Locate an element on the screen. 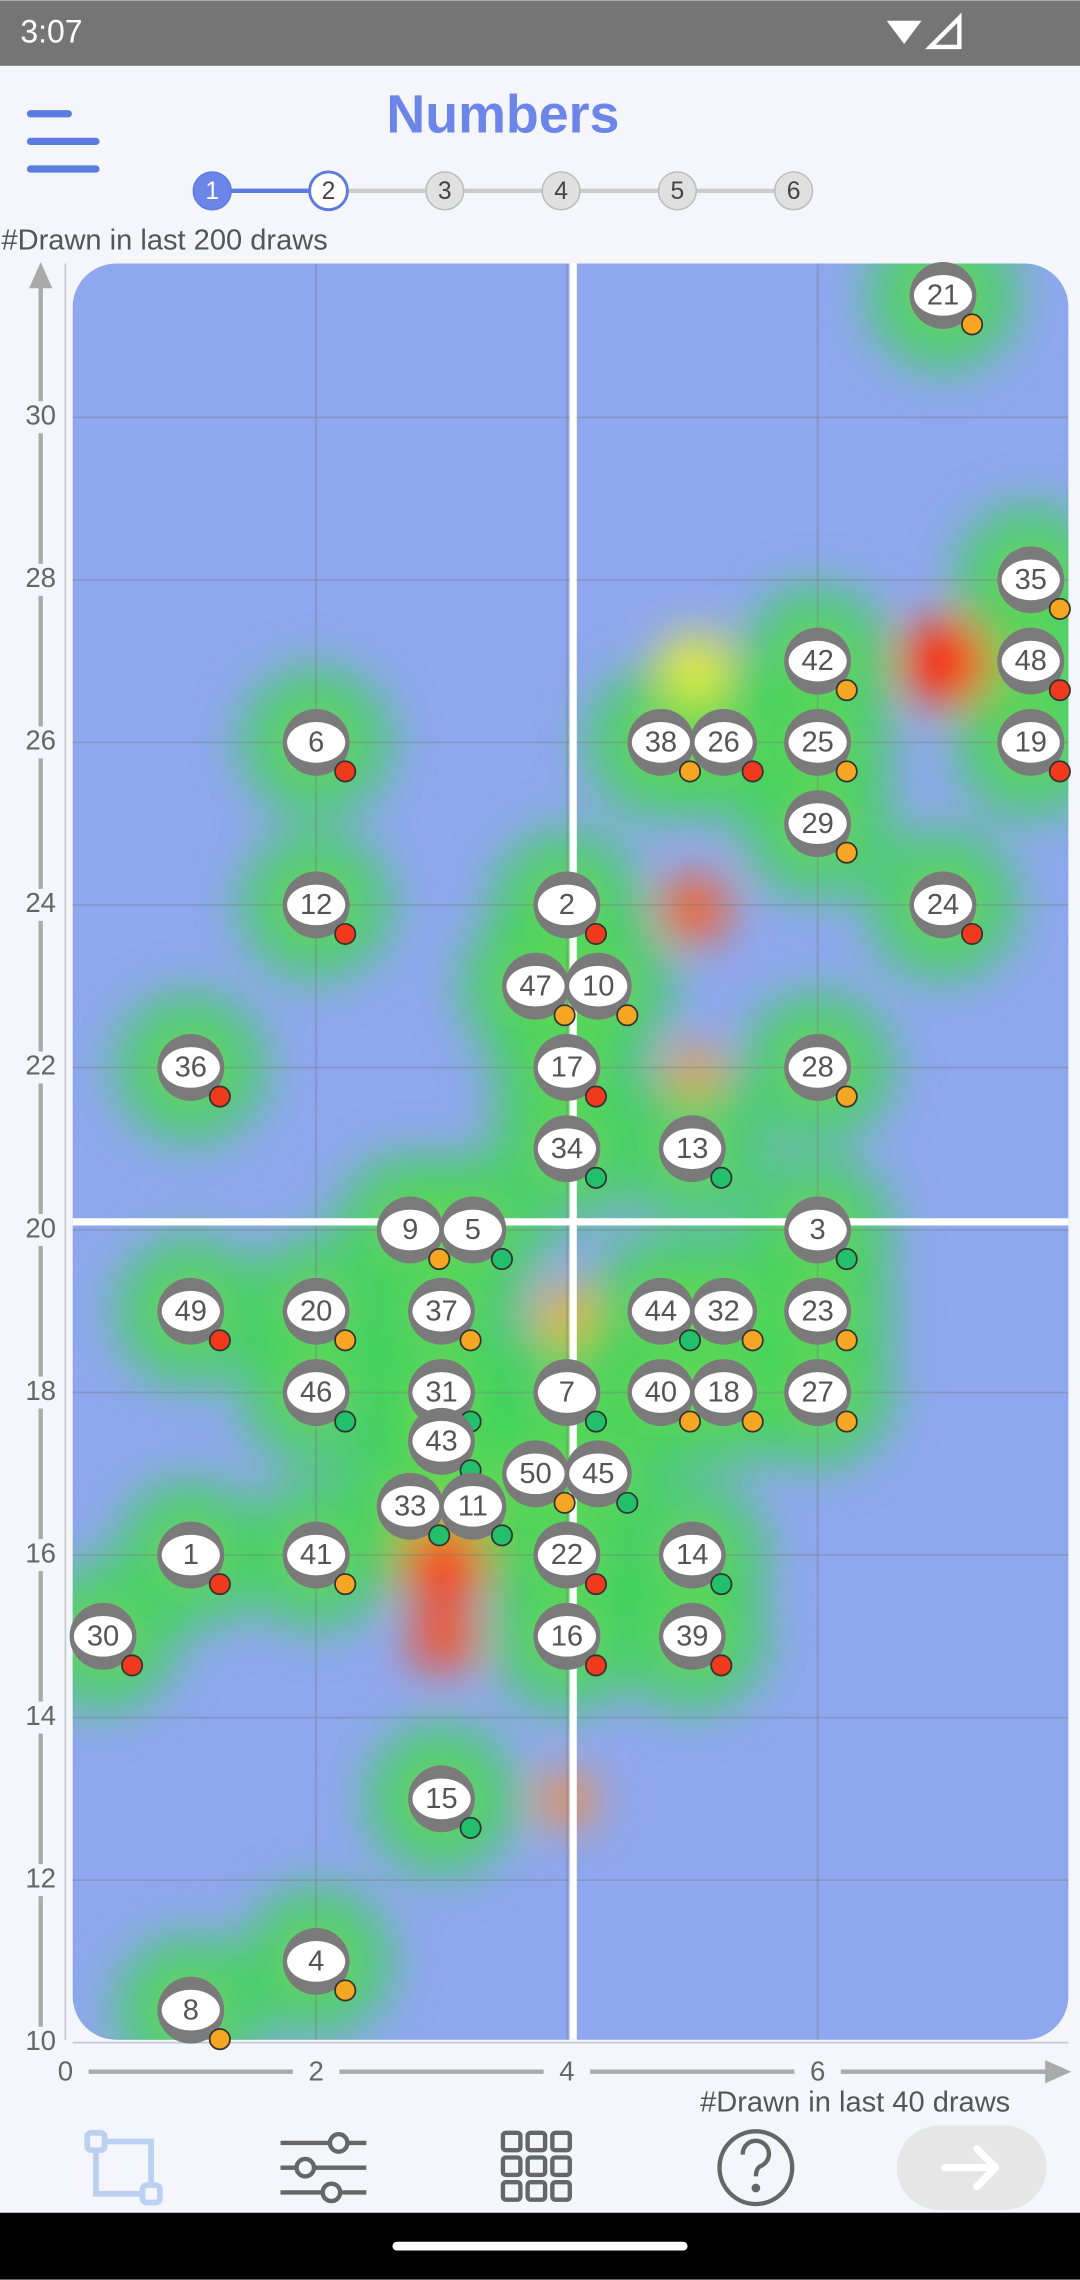  number-ball: 37 is located at coordinates (445, 1314).